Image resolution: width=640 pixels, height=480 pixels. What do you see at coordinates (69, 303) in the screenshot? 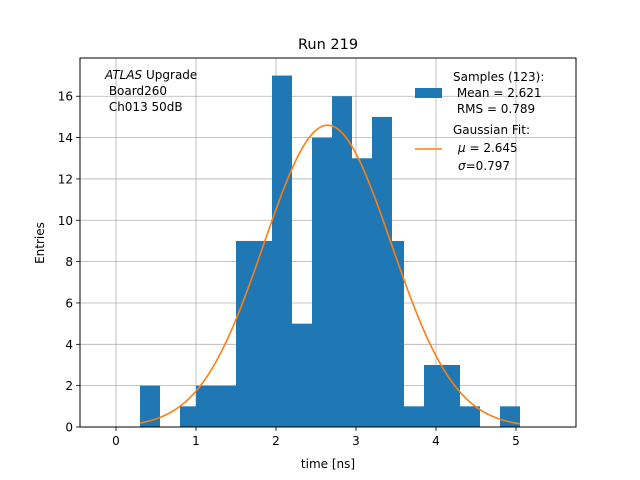
I see `y-tick-label: 6` at bounding box center [69, 303].